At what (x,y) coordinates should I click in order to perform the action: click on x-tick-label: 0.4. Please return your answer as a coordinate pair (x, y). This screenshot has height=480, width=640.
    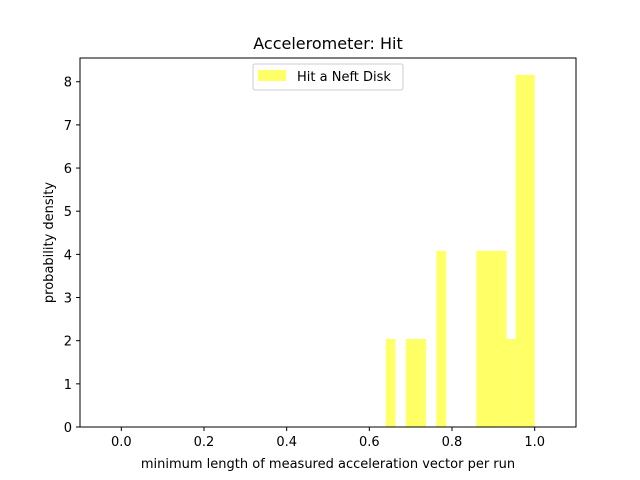
    Looking at the image, I should click on (286, 442).